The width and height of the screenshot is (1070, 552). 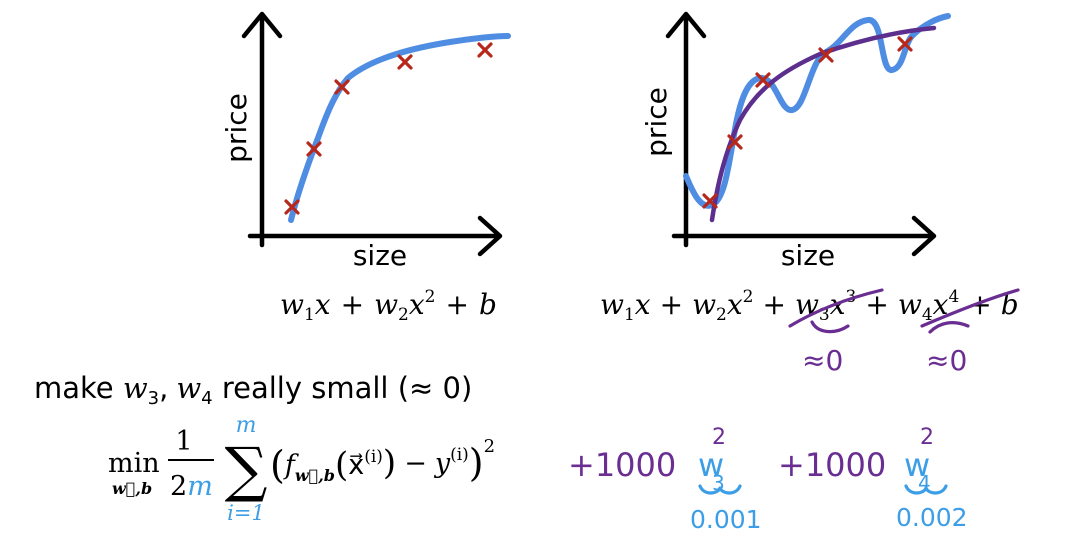 What do you see at coordinates (832, 465) in the screenshot?
I see `reg-term2-coef: +1000` at bounding box center [832, 465].